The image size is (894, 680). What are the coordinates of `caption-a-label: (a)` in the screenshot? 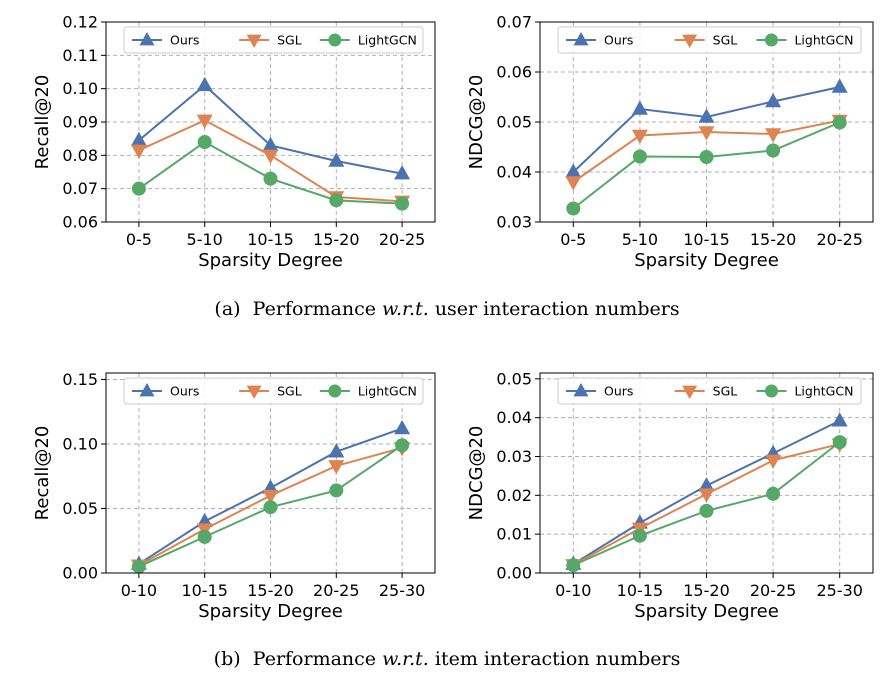 It's located at (227, 309).